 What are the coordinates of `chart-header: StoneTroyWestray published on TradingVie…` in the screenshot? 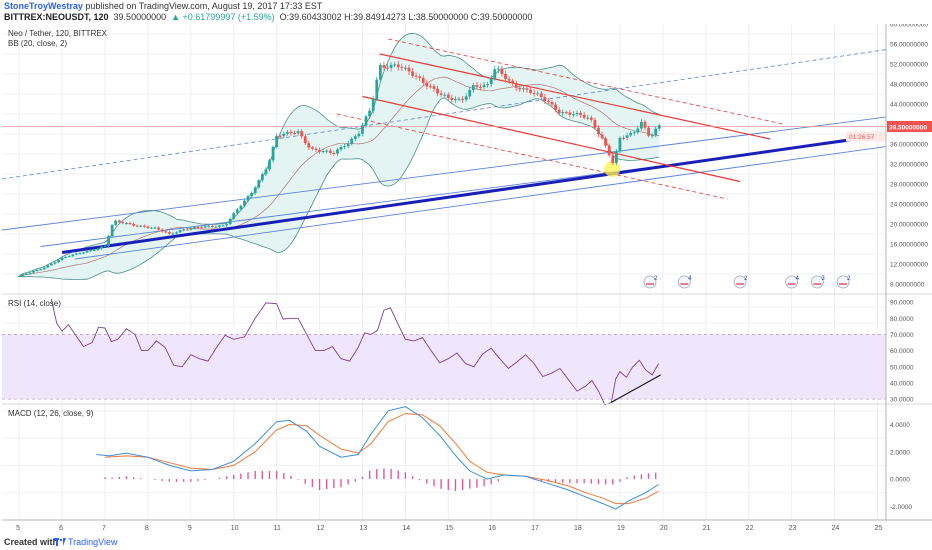 It's located at (466, 12).